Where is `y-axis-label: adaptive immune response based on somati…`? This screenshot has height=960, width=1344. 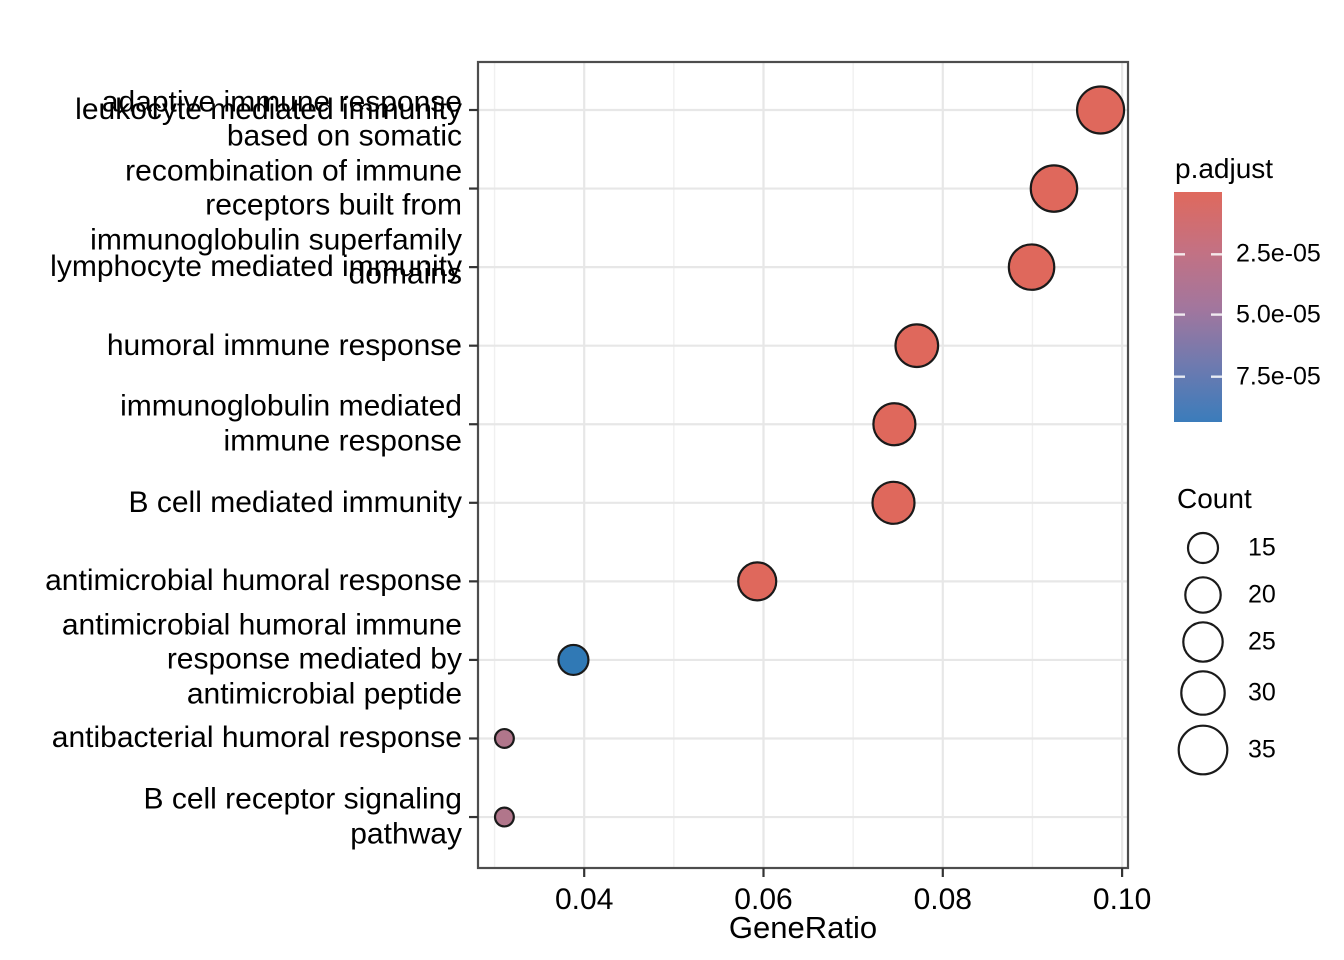 y-axis-label: adaptive immune response based on somati… is located at coordinates (276, 188).